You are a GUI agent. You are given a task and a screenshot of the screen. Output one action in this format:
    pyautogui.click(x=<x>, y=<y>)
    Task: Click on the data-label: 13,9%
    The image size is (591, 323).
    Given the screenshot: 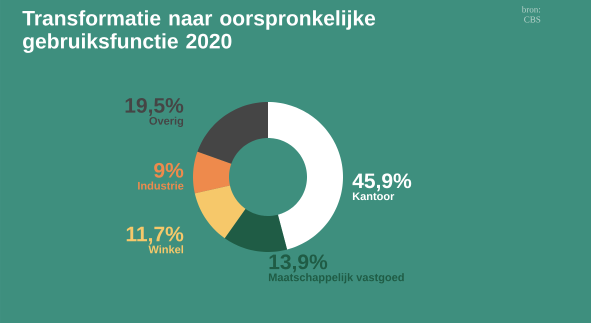 What is the action you would take?
    pyautogui.click(x=299, y=263)
    